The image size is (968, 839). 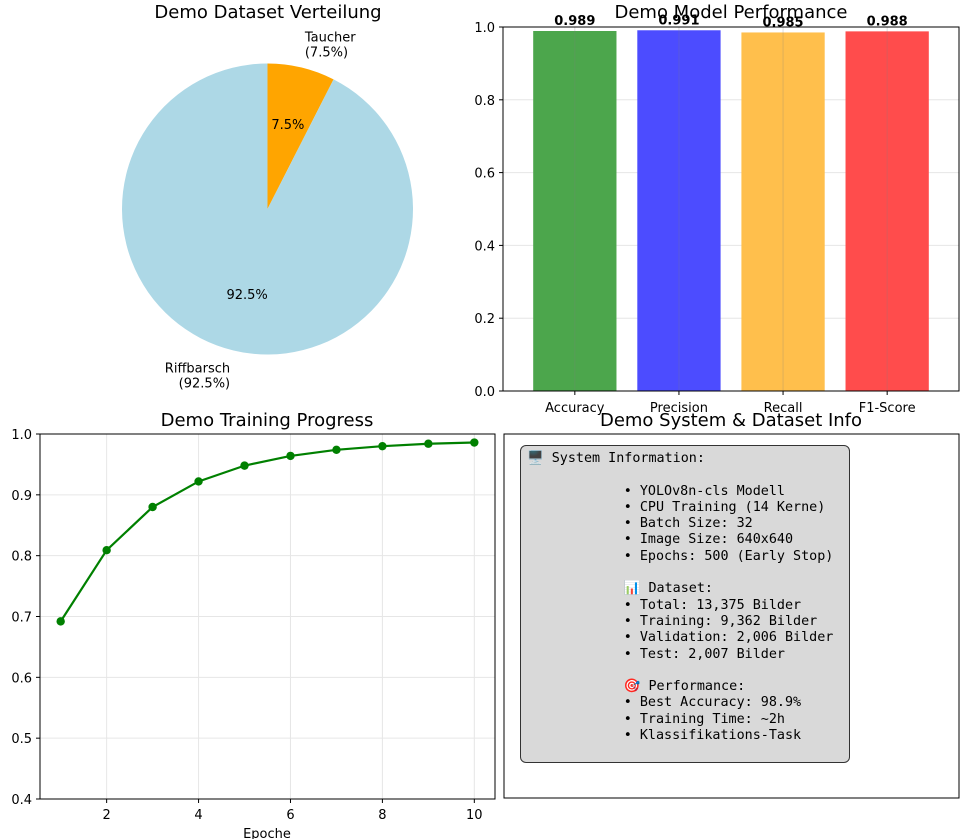 I want to click on bar-value-label: 0.991, so click(x=678, y=20).